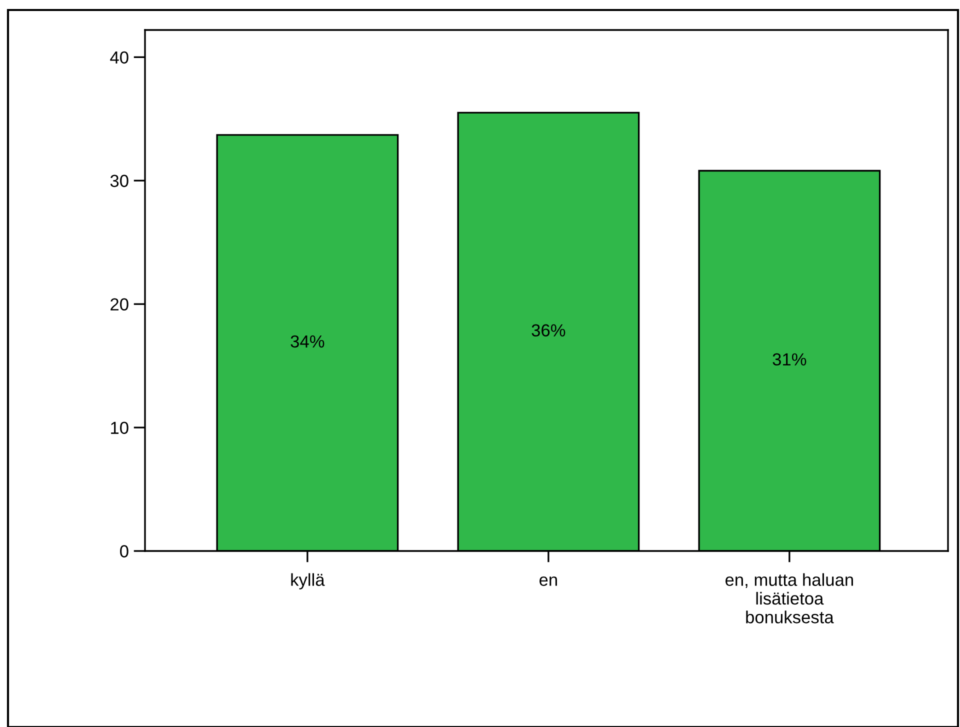 This screenshot has width=960, height=727. I want to click on y-tick-label: 0, so click(124, 551).